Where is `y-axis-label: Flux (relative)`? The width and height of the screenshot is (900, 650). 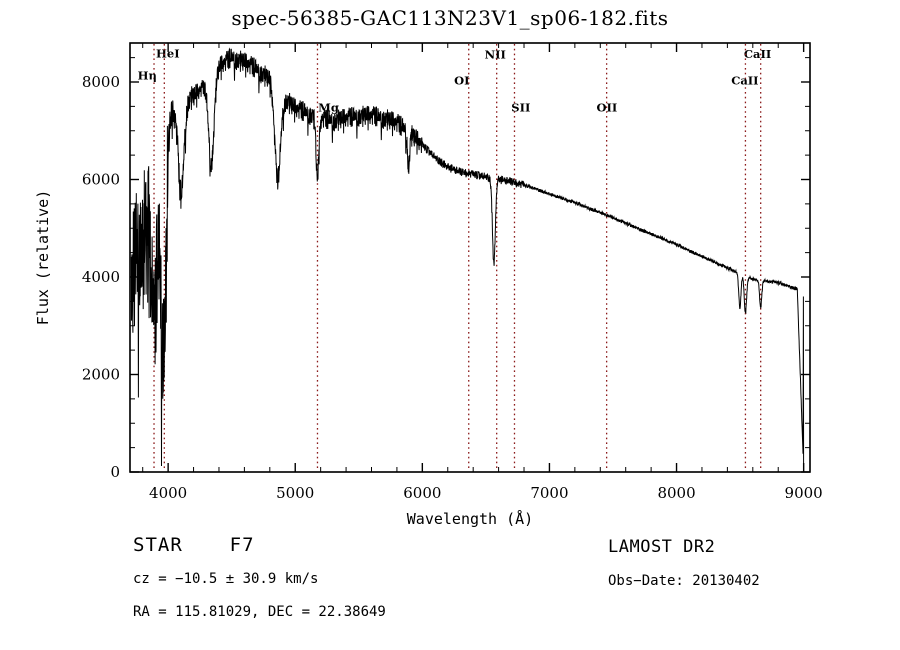 y-axis-label: Flux (relative) is located at coordinates (43, 257).